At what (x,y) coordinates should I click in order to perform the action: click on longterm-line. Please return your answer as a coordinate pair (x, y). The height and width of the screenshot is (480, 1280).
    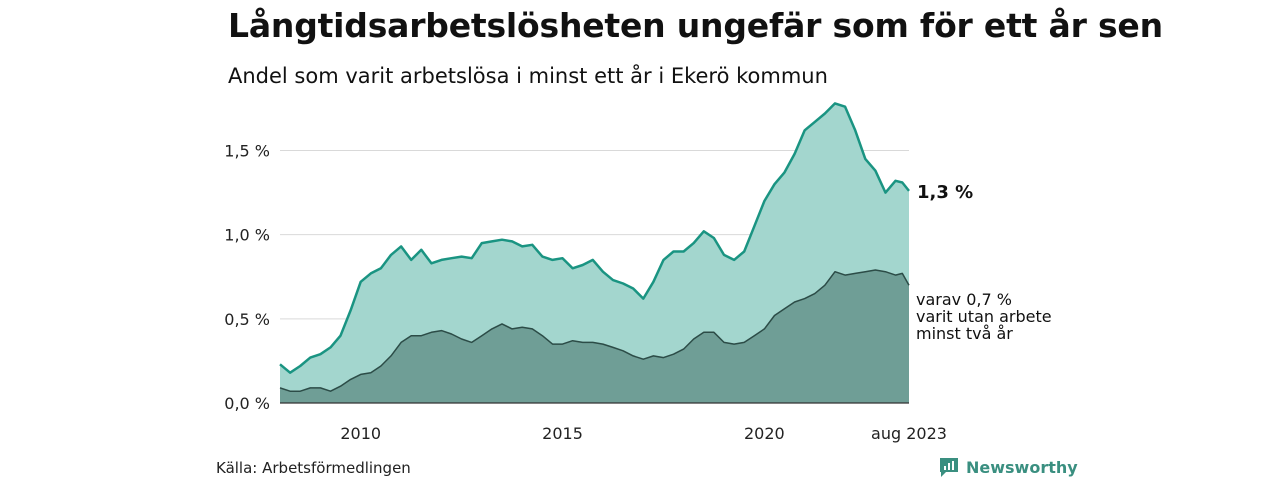
    Looking at the image, I should click on (594, 330).